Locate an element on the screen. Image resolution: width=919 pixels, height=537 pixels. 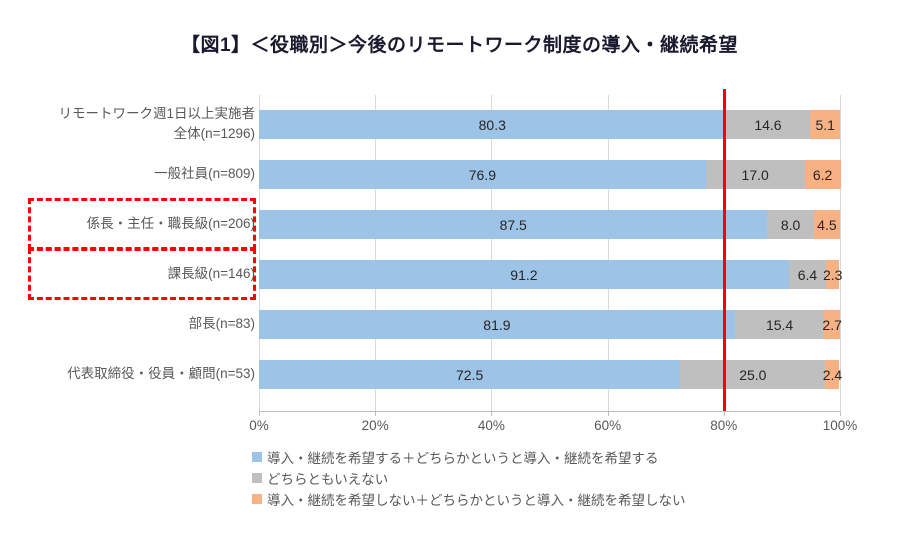
bar-segment-blue: 72.5 is located at coordinates (470, 374).